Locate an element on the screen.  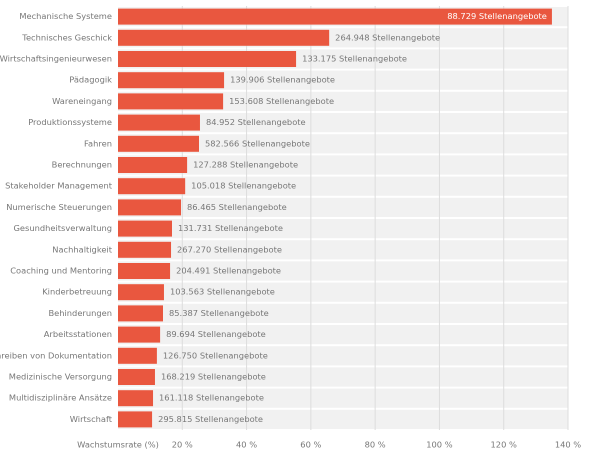
x-tick-label: 100 % is located at coordinates (439, 445).